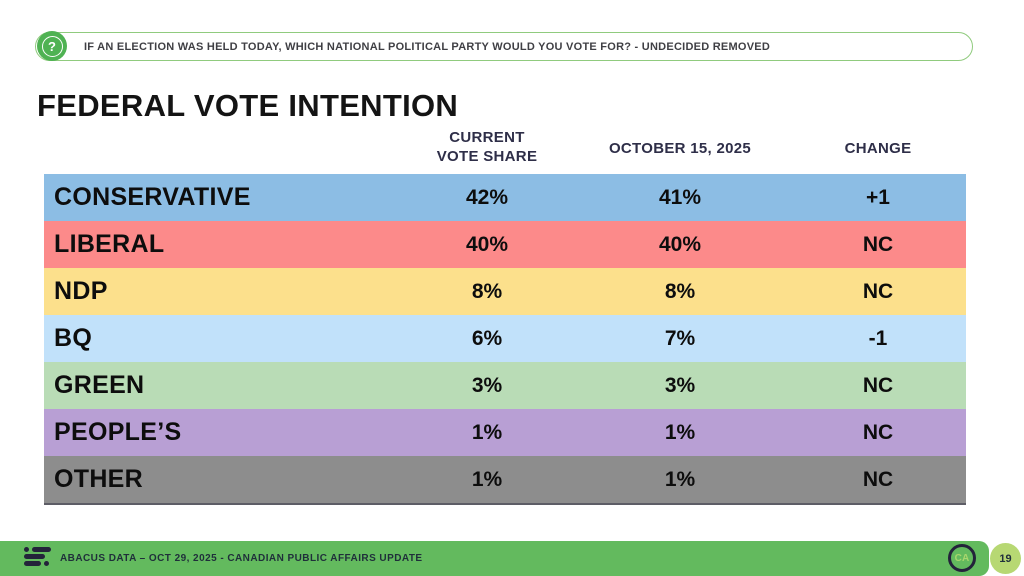  I want to click on table-row: OTHER 1% 1% NC, so click(505, 479).